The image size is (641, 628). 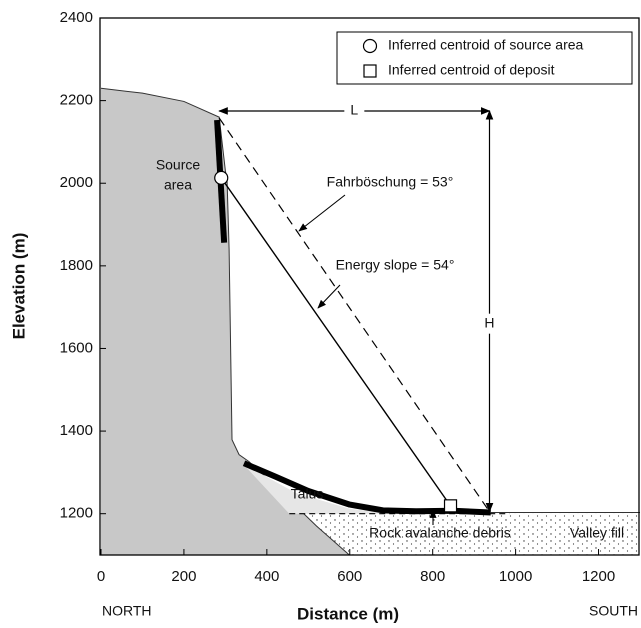 What do you see at coordinates (395, 265) in the screenshot?
I see `annotation: Energy slope = 54°` at bounding box center [395, 265].